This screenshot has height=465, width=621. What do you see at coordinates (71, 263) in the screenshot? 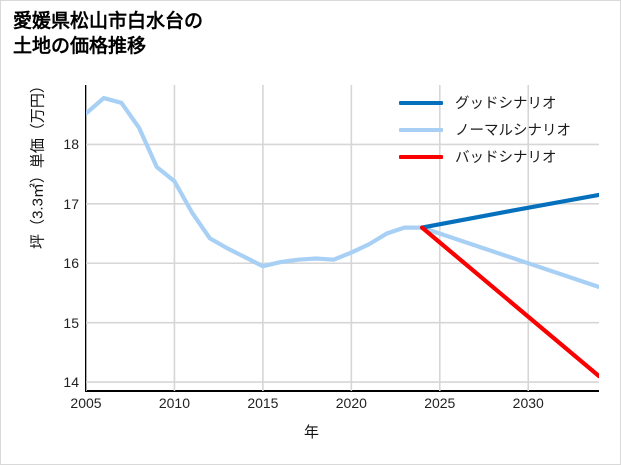
I see `y-tick-label: 16` at bounding box center [71, 263].